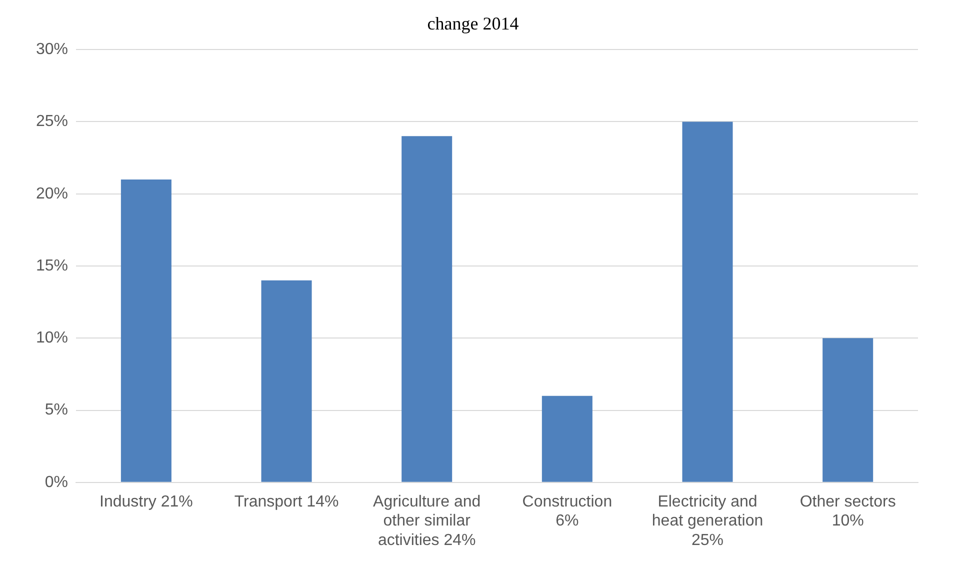 Image resolution: width=958 pixels, height=580 pixels. Describe the element at coordinates (473, 24) in the screenshot. I see `chart-title: change 2014` at that location.